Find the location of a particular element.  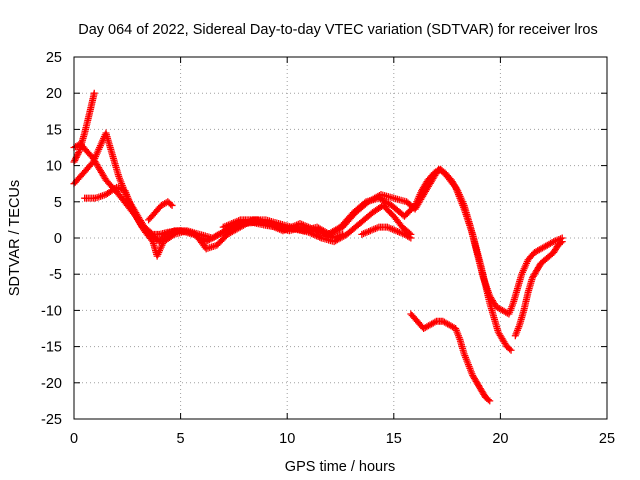

x-tick-label: 0 is located at coordinates (74, 439).